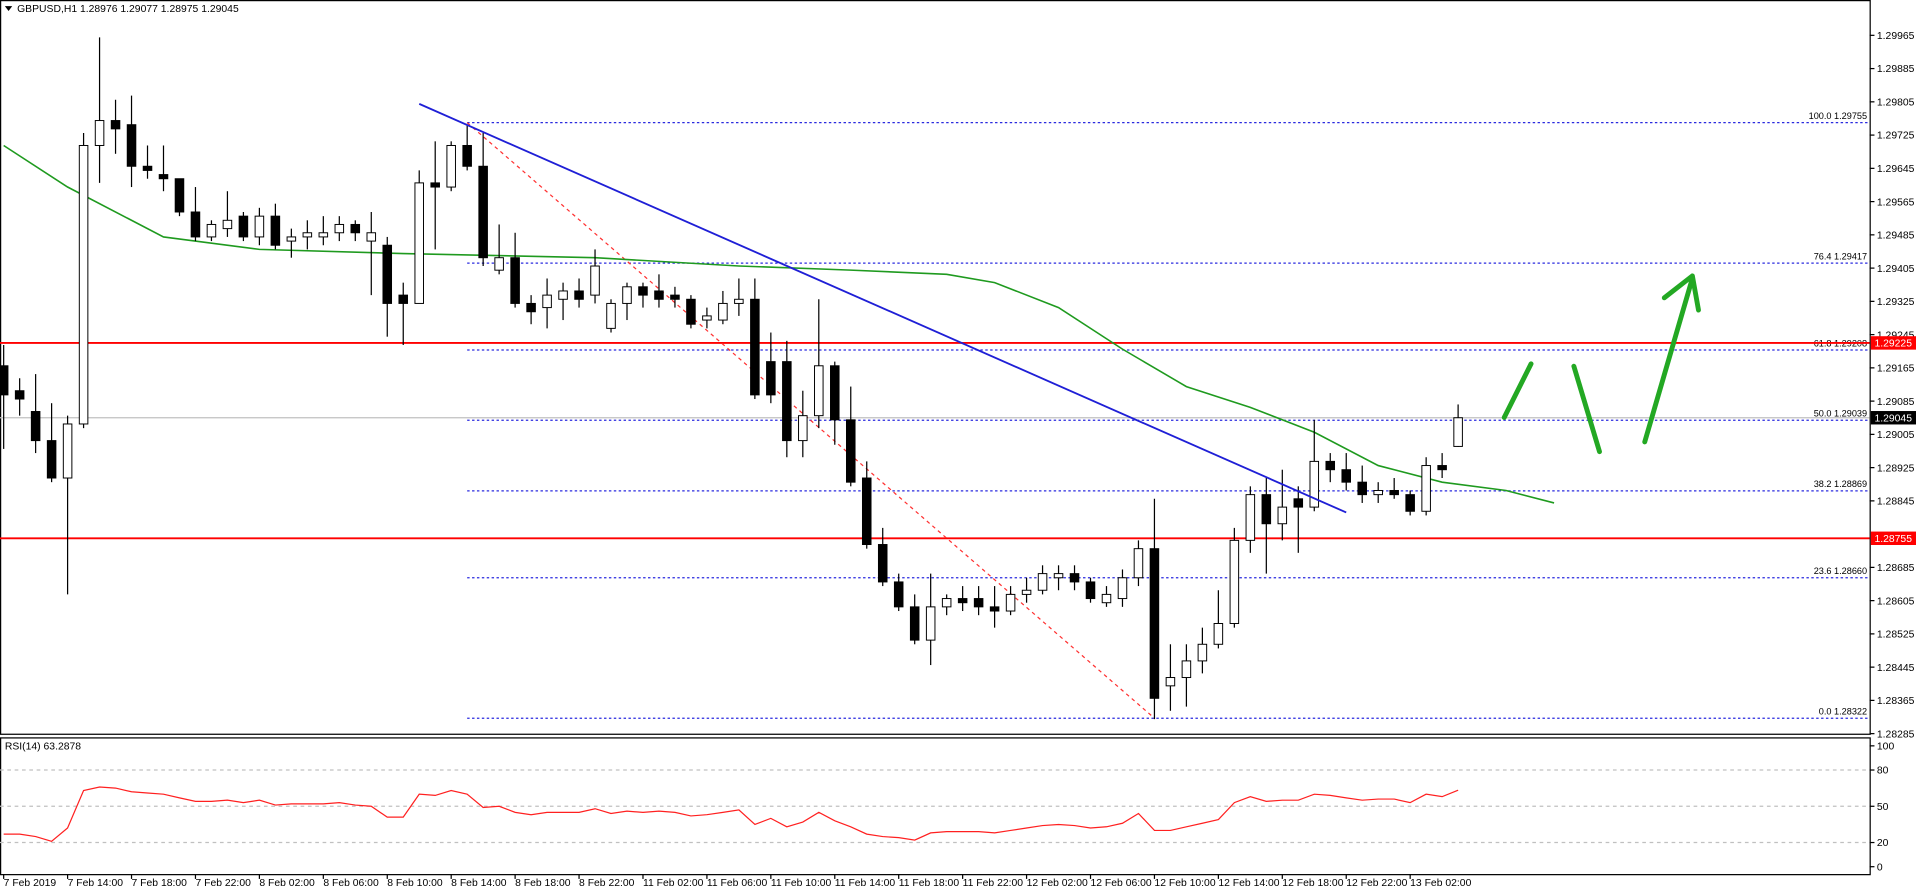 This screenshot has width=1916, height=896. Describe the element at coordinates (1121, 883) in the screenshot. I see `x-tick-label: 12 Feb 06:00` at that location.